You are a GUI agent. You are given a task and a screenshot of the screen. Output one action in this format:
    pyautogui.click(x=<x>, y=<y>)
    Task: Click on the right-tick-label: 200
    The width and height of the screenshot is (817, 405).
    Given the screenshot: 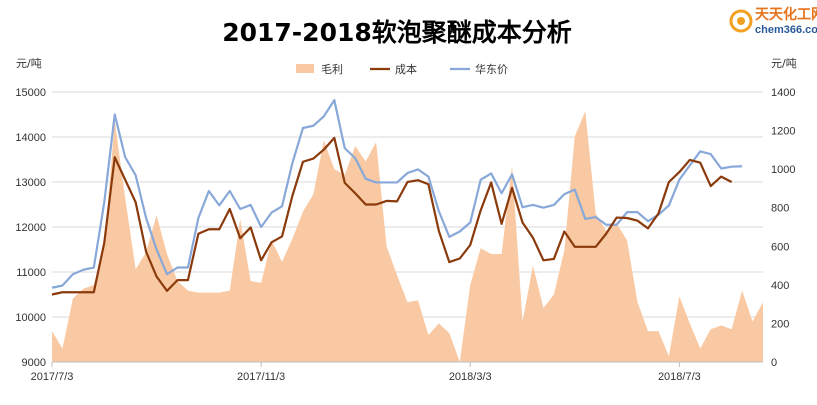 What is the action you would take?
    pyautogui.click(x=780, y=324)
    